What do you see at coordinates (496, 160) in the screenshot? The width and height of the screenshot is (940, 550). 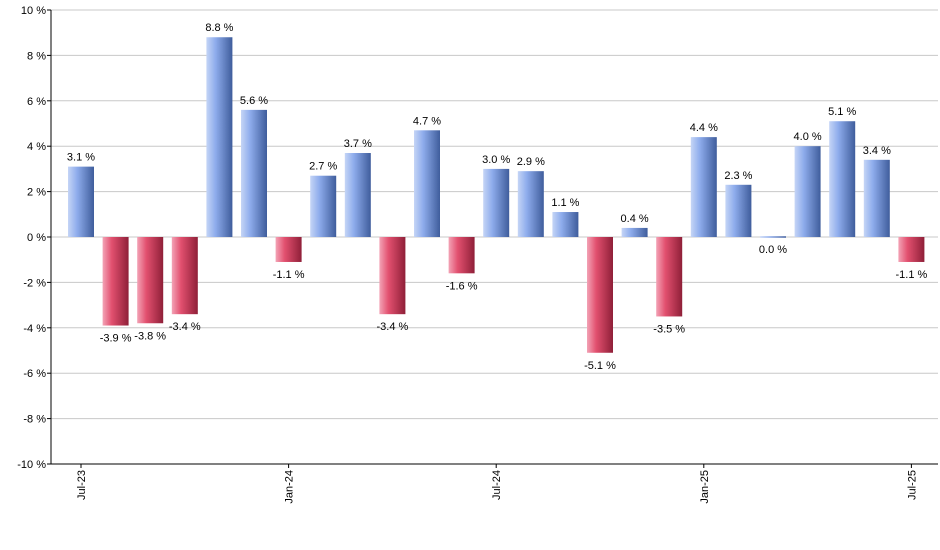 I see `data-label: 3.0 %` at bounding box center [496, 160].